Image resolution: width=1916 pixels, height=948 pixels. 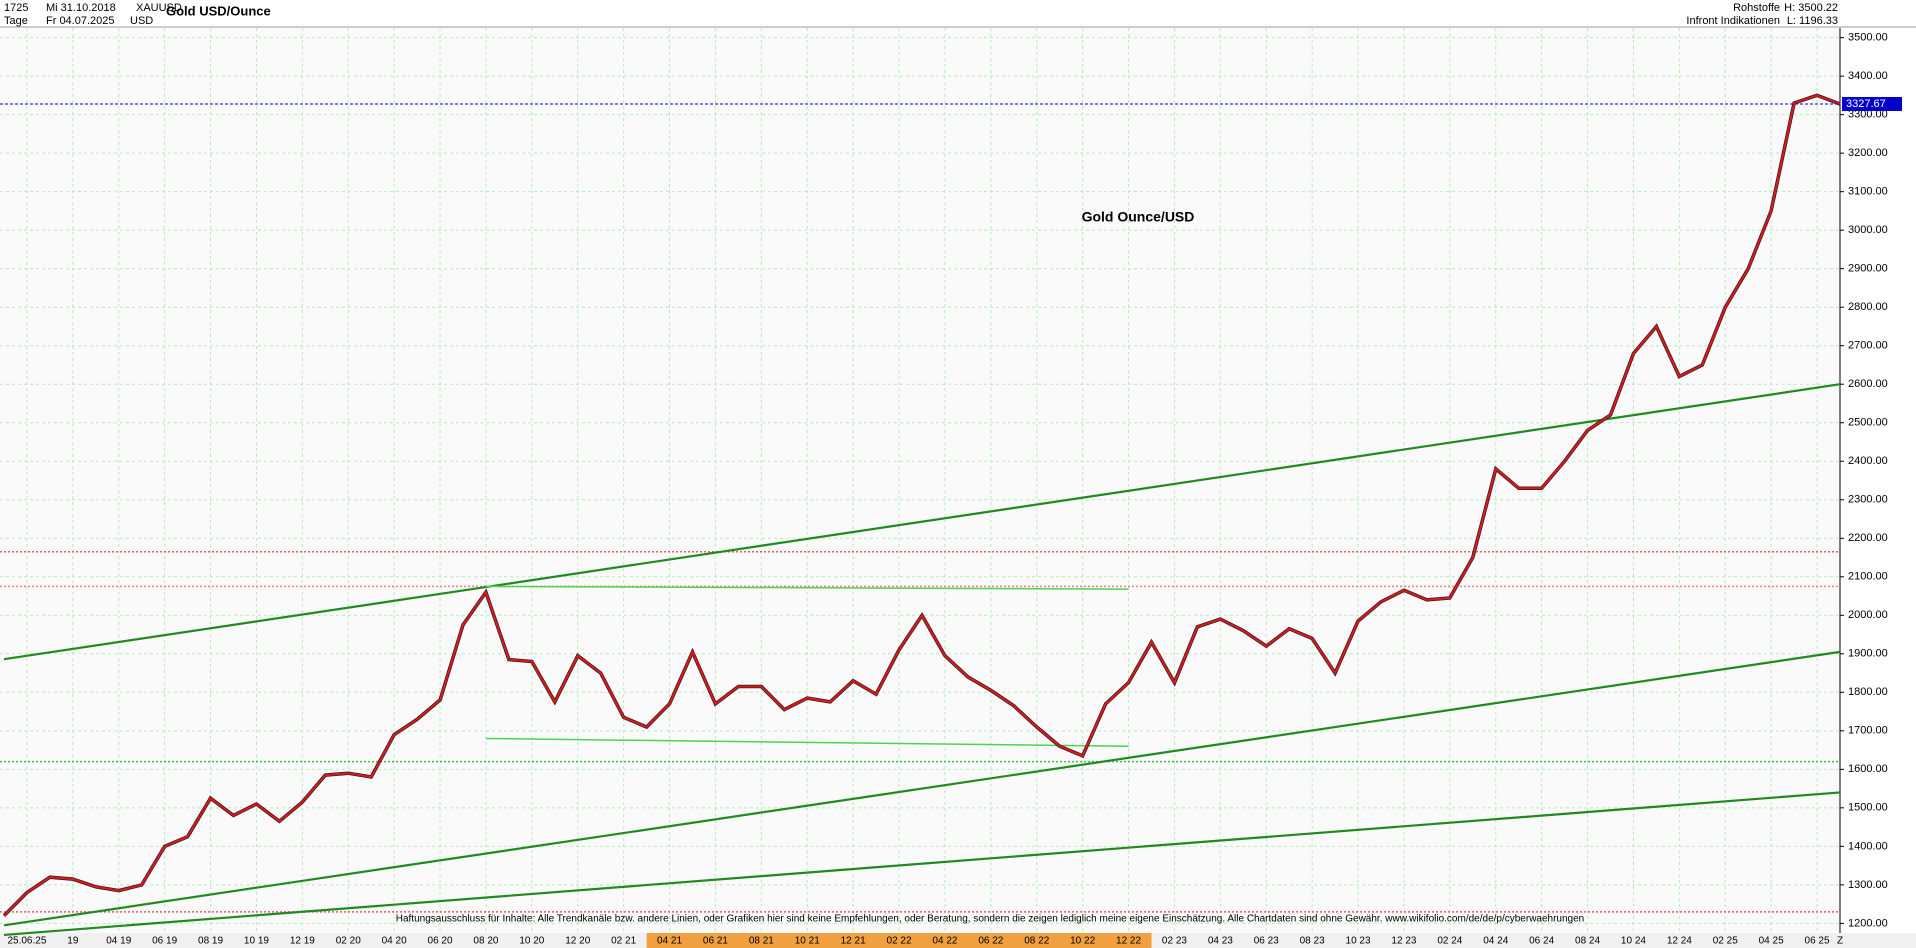 I want to click on x-tick-label: Z, so click(x=1840, y=941).